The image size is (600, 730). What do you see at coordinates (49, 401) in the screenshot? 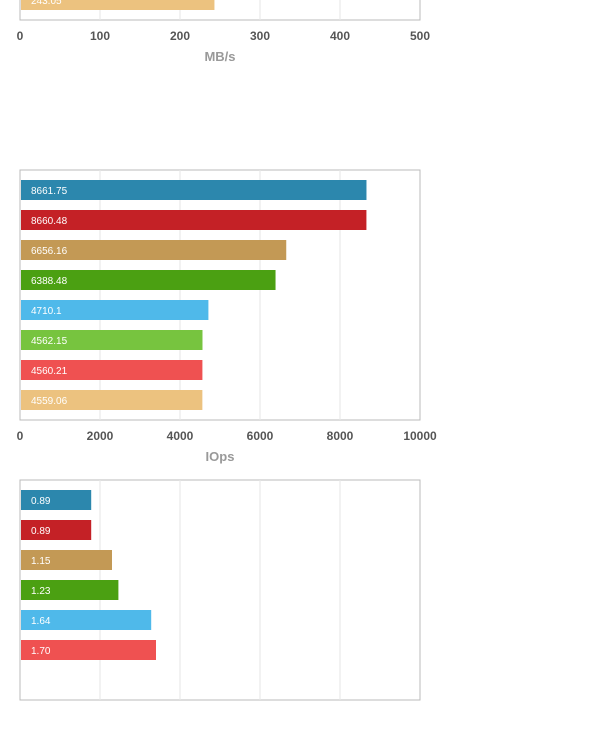
I see `bar-value-label: 4559.06` at bounding box center [49, 401].